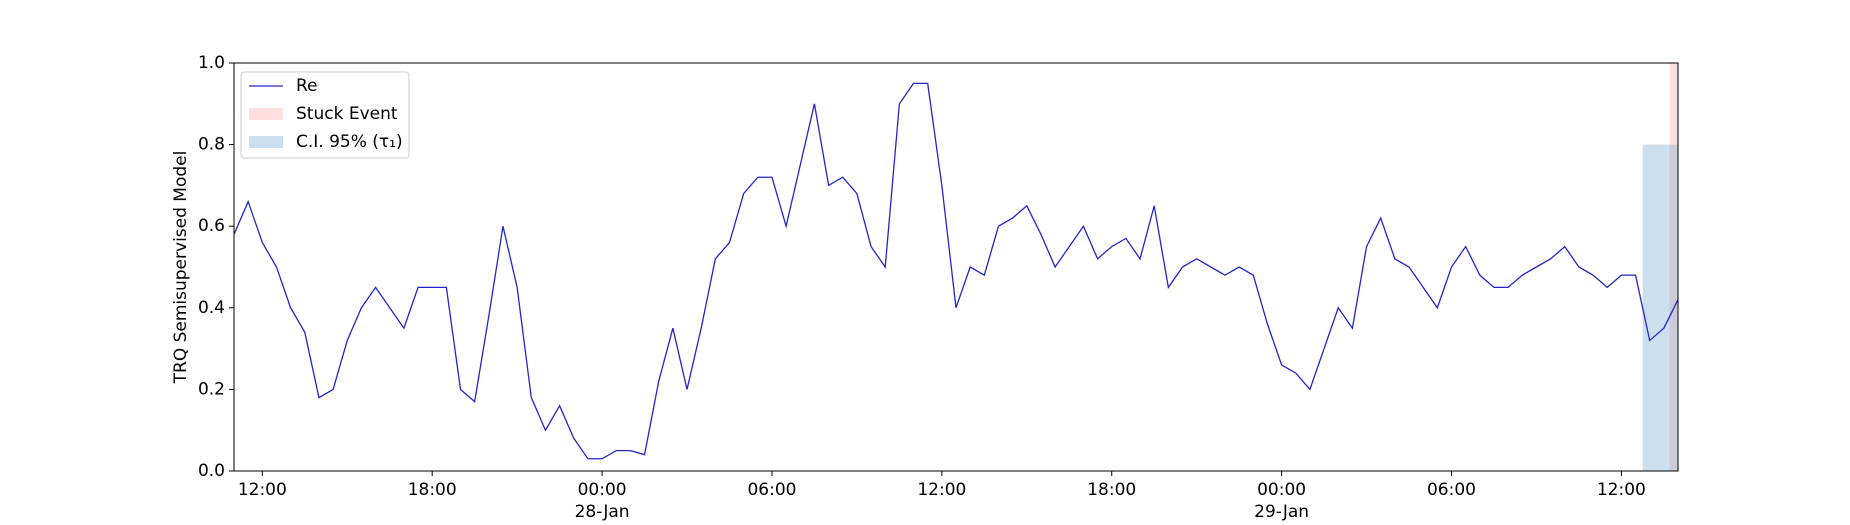 Image resolution: width=1850 pixels, height=525 pixels. What do you see at coordinates (211, 226) in the screenshot?
I see `y-tick-label: 0.6` at bounding box center [211, 226].